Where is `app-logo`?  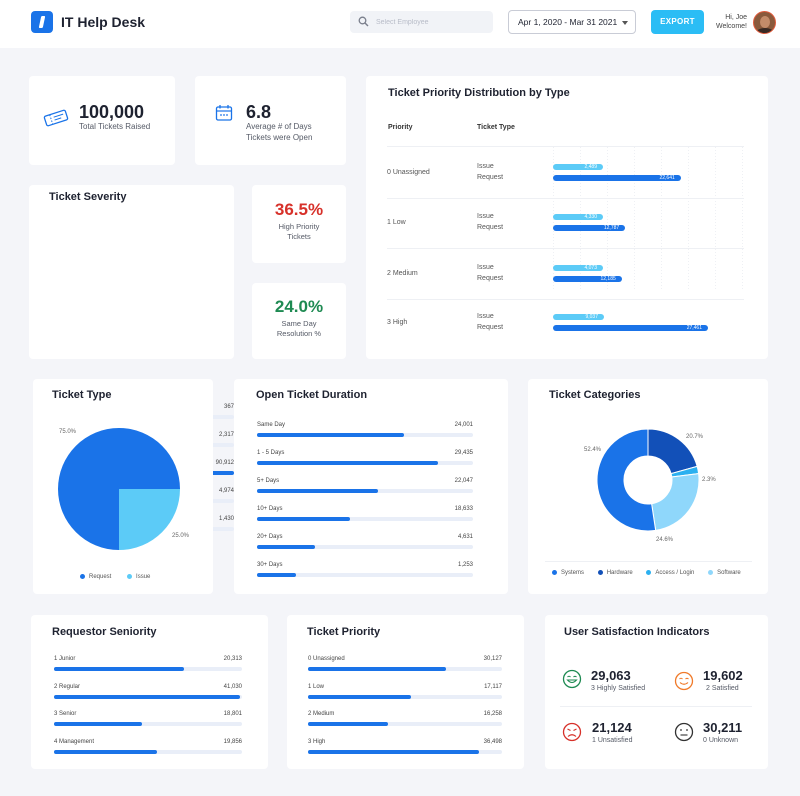
app-logo is located at coordinates (42, 22).